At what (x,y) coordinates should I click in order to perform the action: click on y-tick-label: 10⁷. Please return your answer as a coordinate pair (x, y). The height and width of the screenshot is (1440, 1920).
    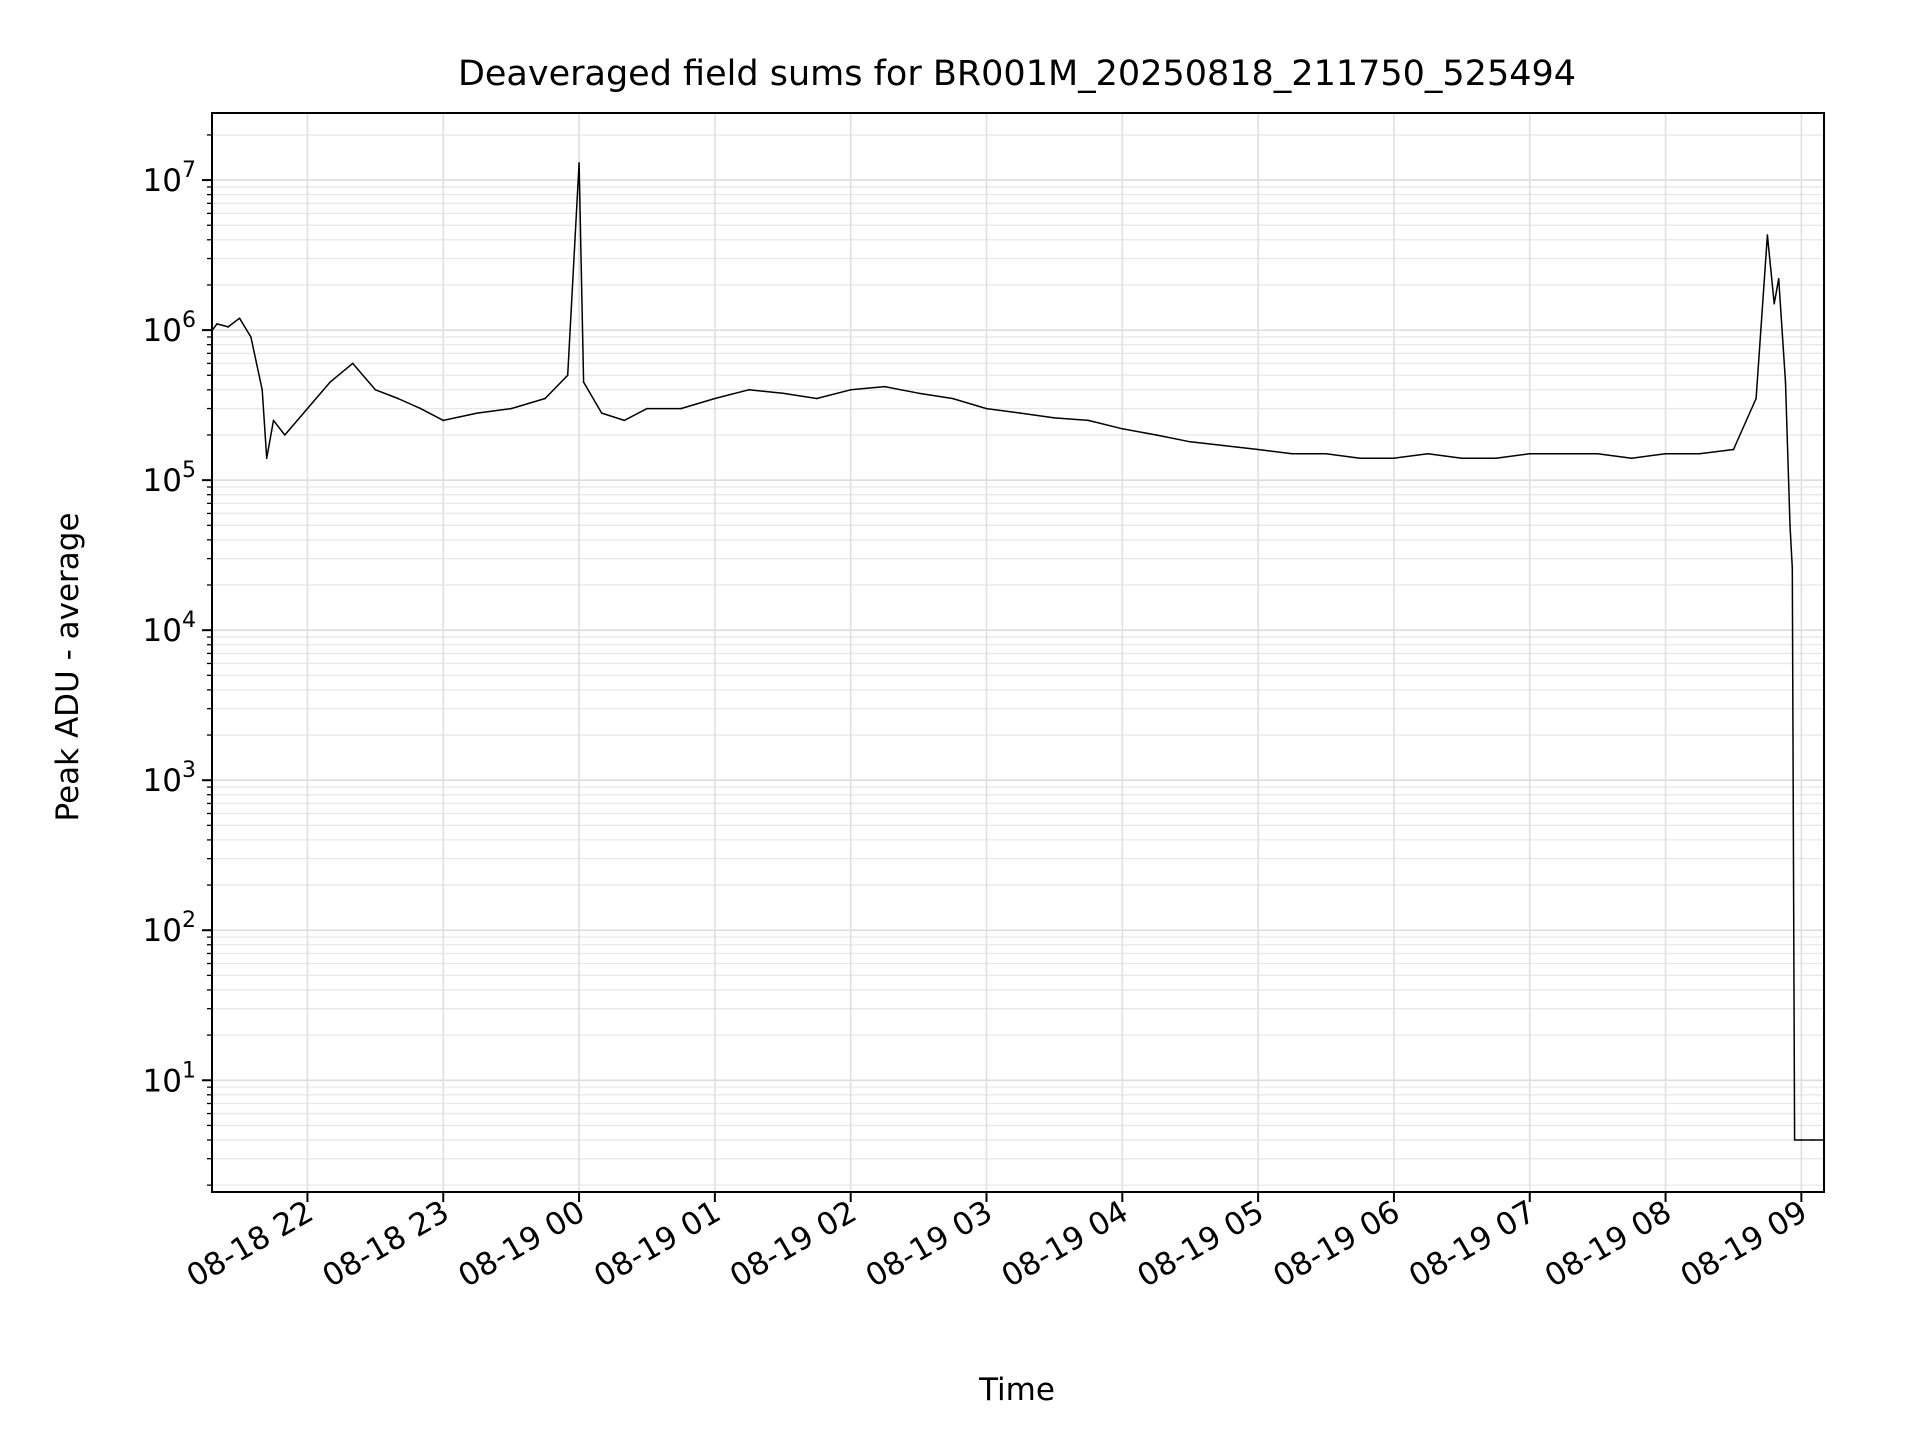
    Looking at the image, I should click on (169, 178).